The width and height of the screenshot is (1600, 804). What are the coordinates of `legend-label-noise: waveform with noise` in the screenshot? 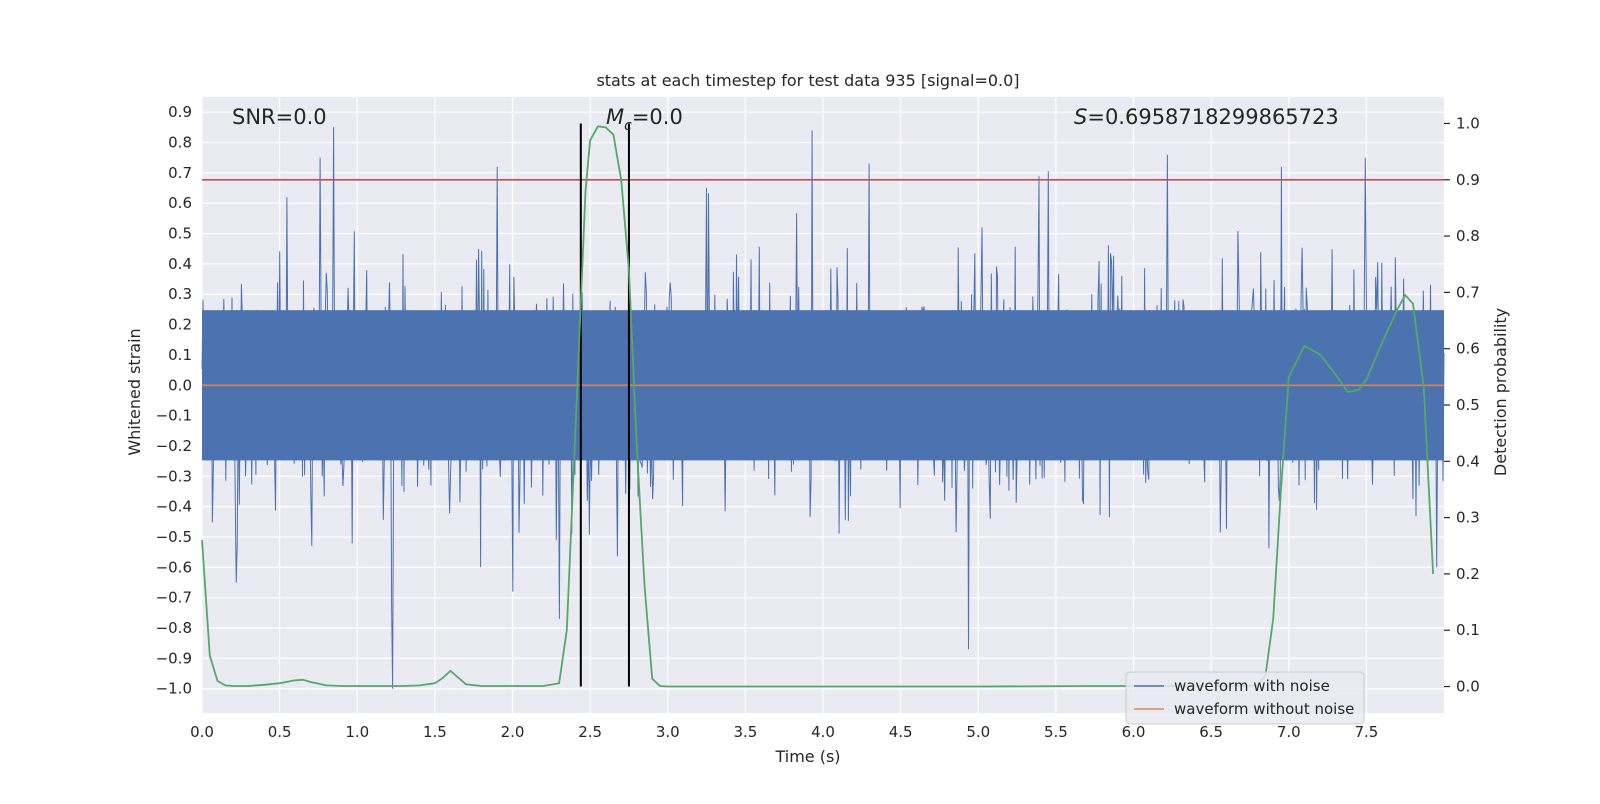 It's located at (1252, 686).